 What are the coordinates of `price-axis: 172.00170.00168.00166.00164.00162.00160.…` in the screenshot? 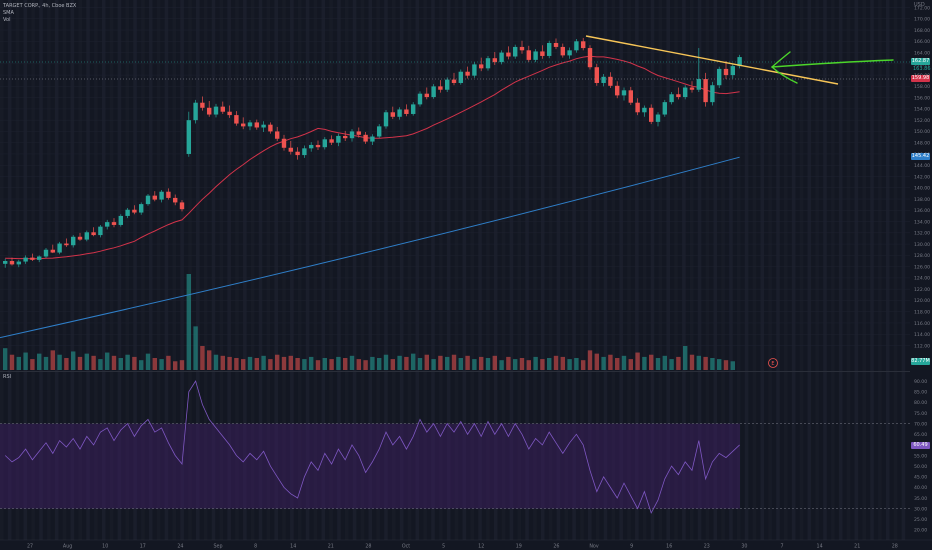 It's located at (922, 177).